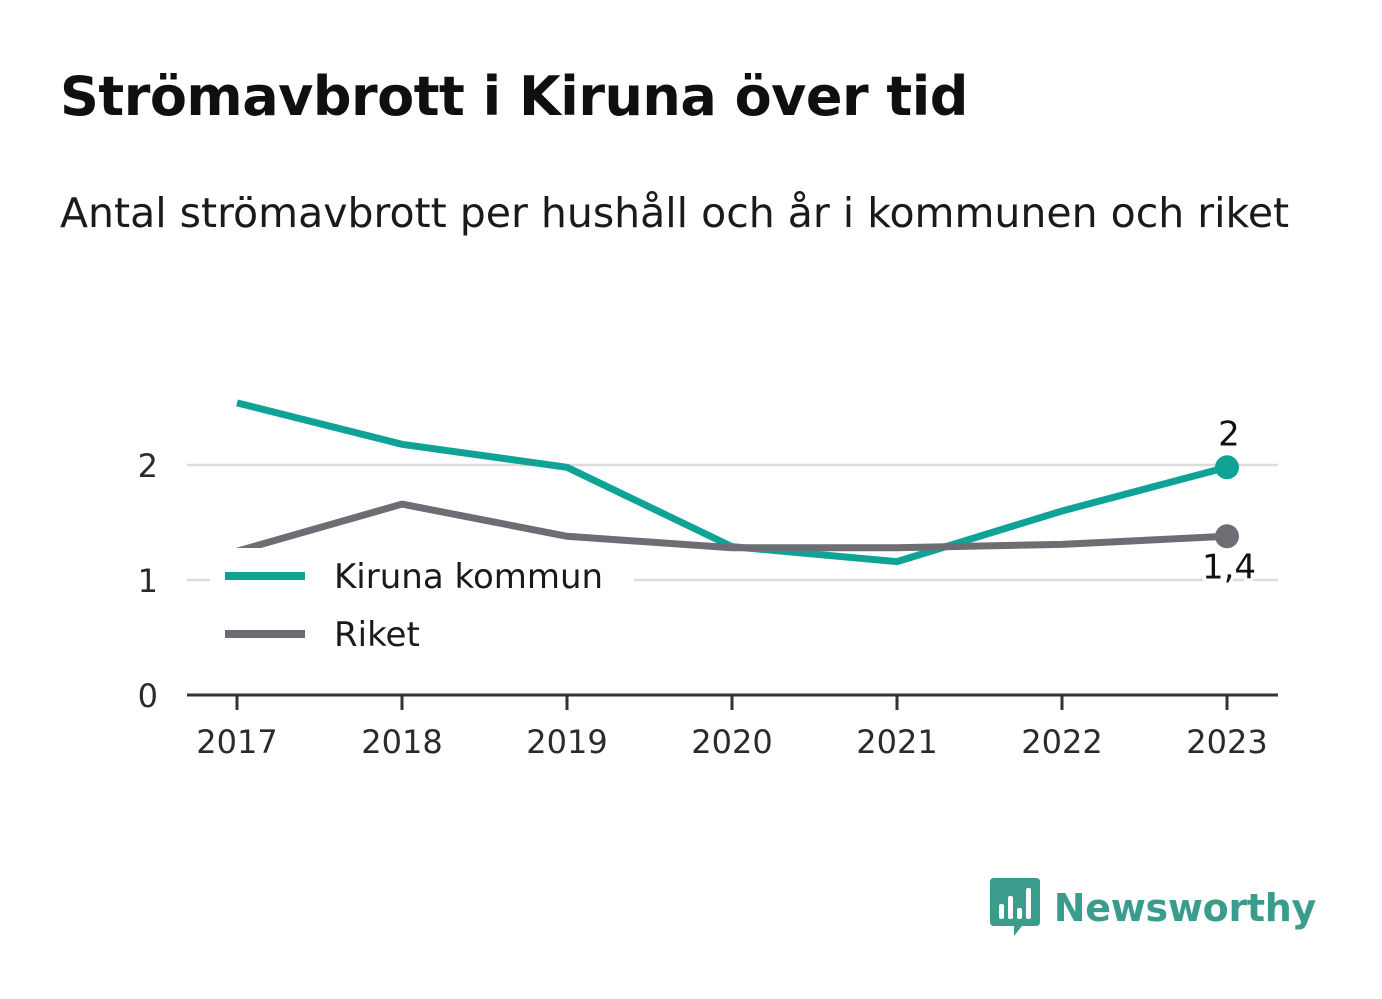 The height and width of the screenshot is (999, 1382). Describe the element at coordinates (1227, 467) in the screenshot. I see `end-marker-kiruna-kommun` at that location.